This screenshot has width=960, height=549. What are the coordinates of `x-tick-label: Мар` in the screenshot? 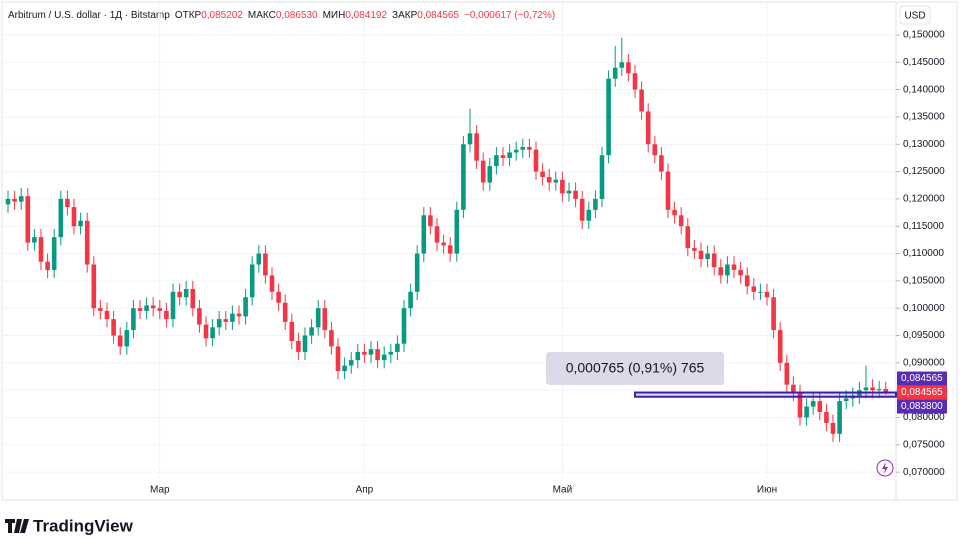 It's located at (160, 490).